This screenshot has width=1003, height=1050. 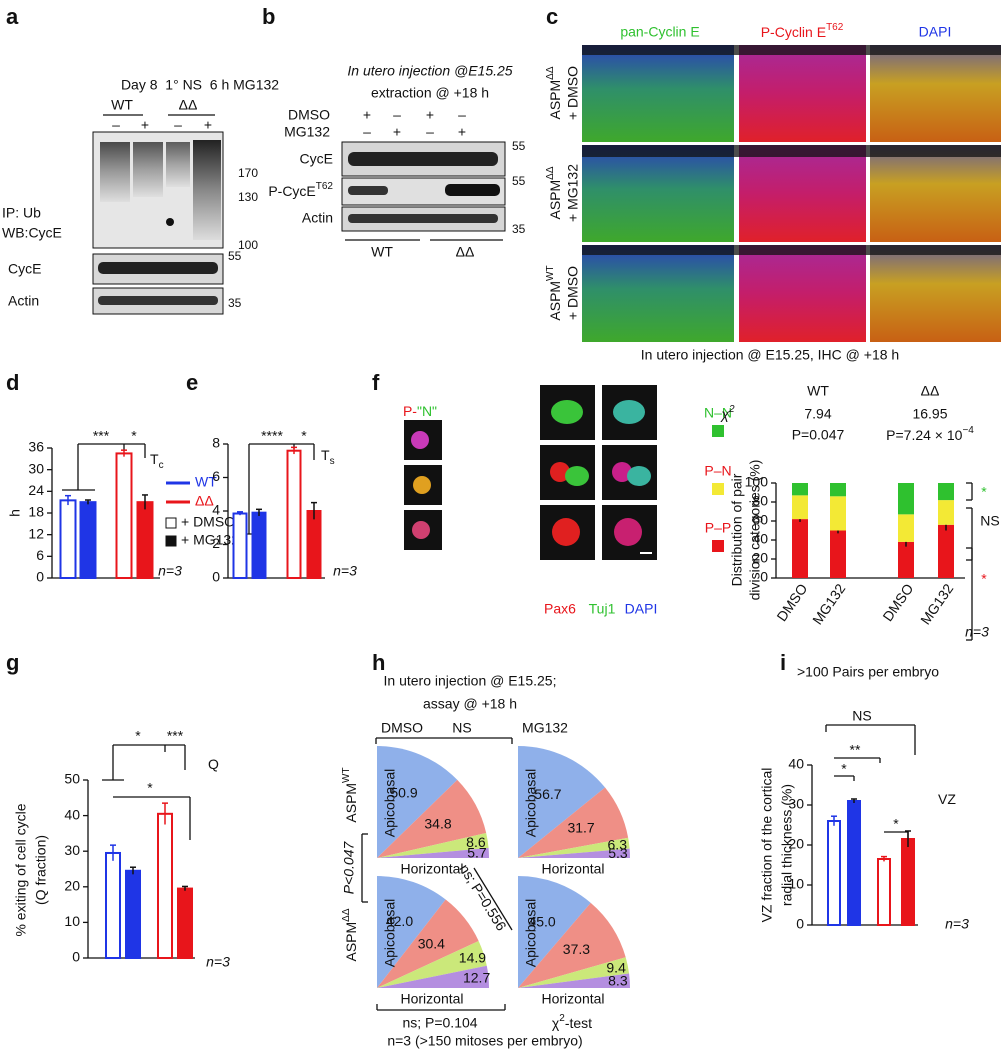 What do you see at coordinates (213, 764) in the screenshot?
I see `chart-label: Q` at bounding box center [213, 764].